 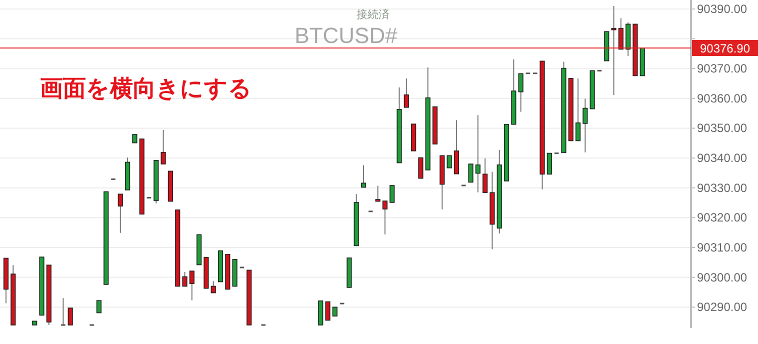 What do you see at coordinates (722, 158) in the screenshot?
I see `y-tick-label: 90340.00` at bounding box center [722, 158].